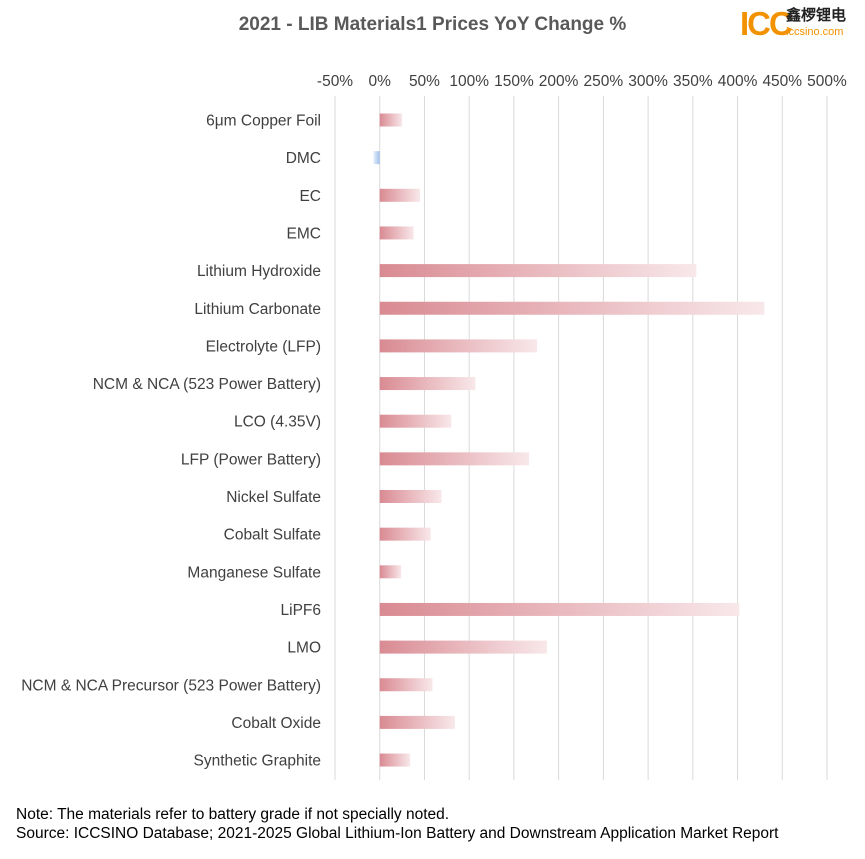 The height and width of the screenshot is (859, 865). I want to click on category-label: Lithium Carbonate, so click(257, 309).